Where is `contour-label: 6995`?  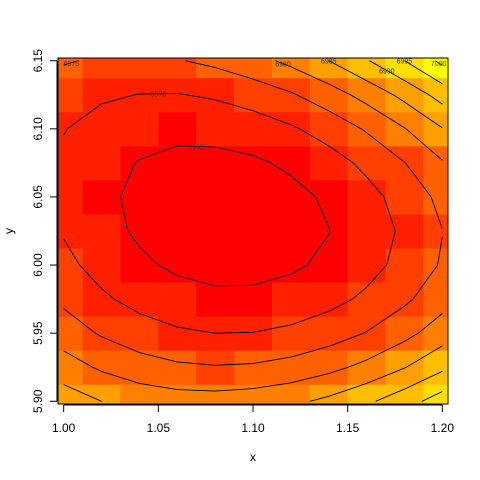 contour-label: 6995 is located at coordinates (405, 62).